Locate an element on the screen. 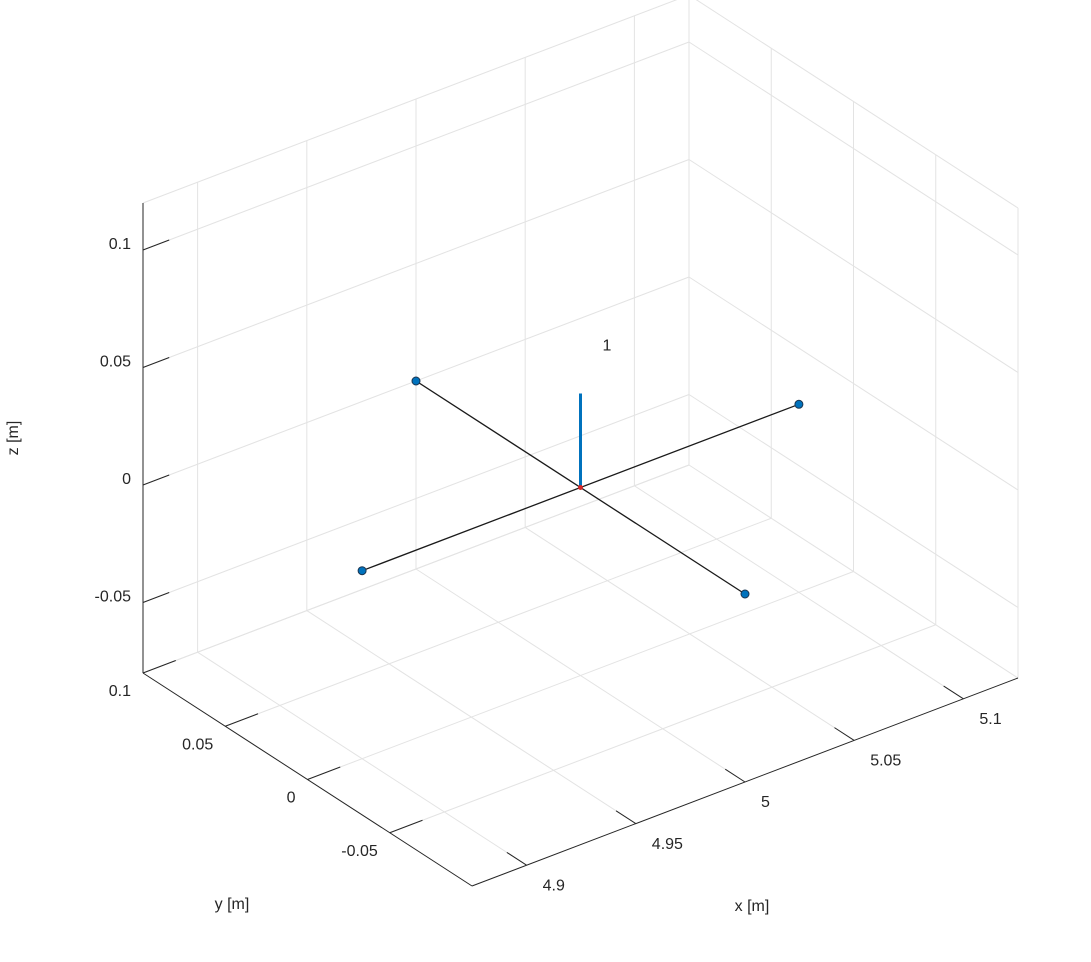 The height and width of the screenshot is (962, 1091). x-axis-label: x [m] is located at coordinates (752, 906).